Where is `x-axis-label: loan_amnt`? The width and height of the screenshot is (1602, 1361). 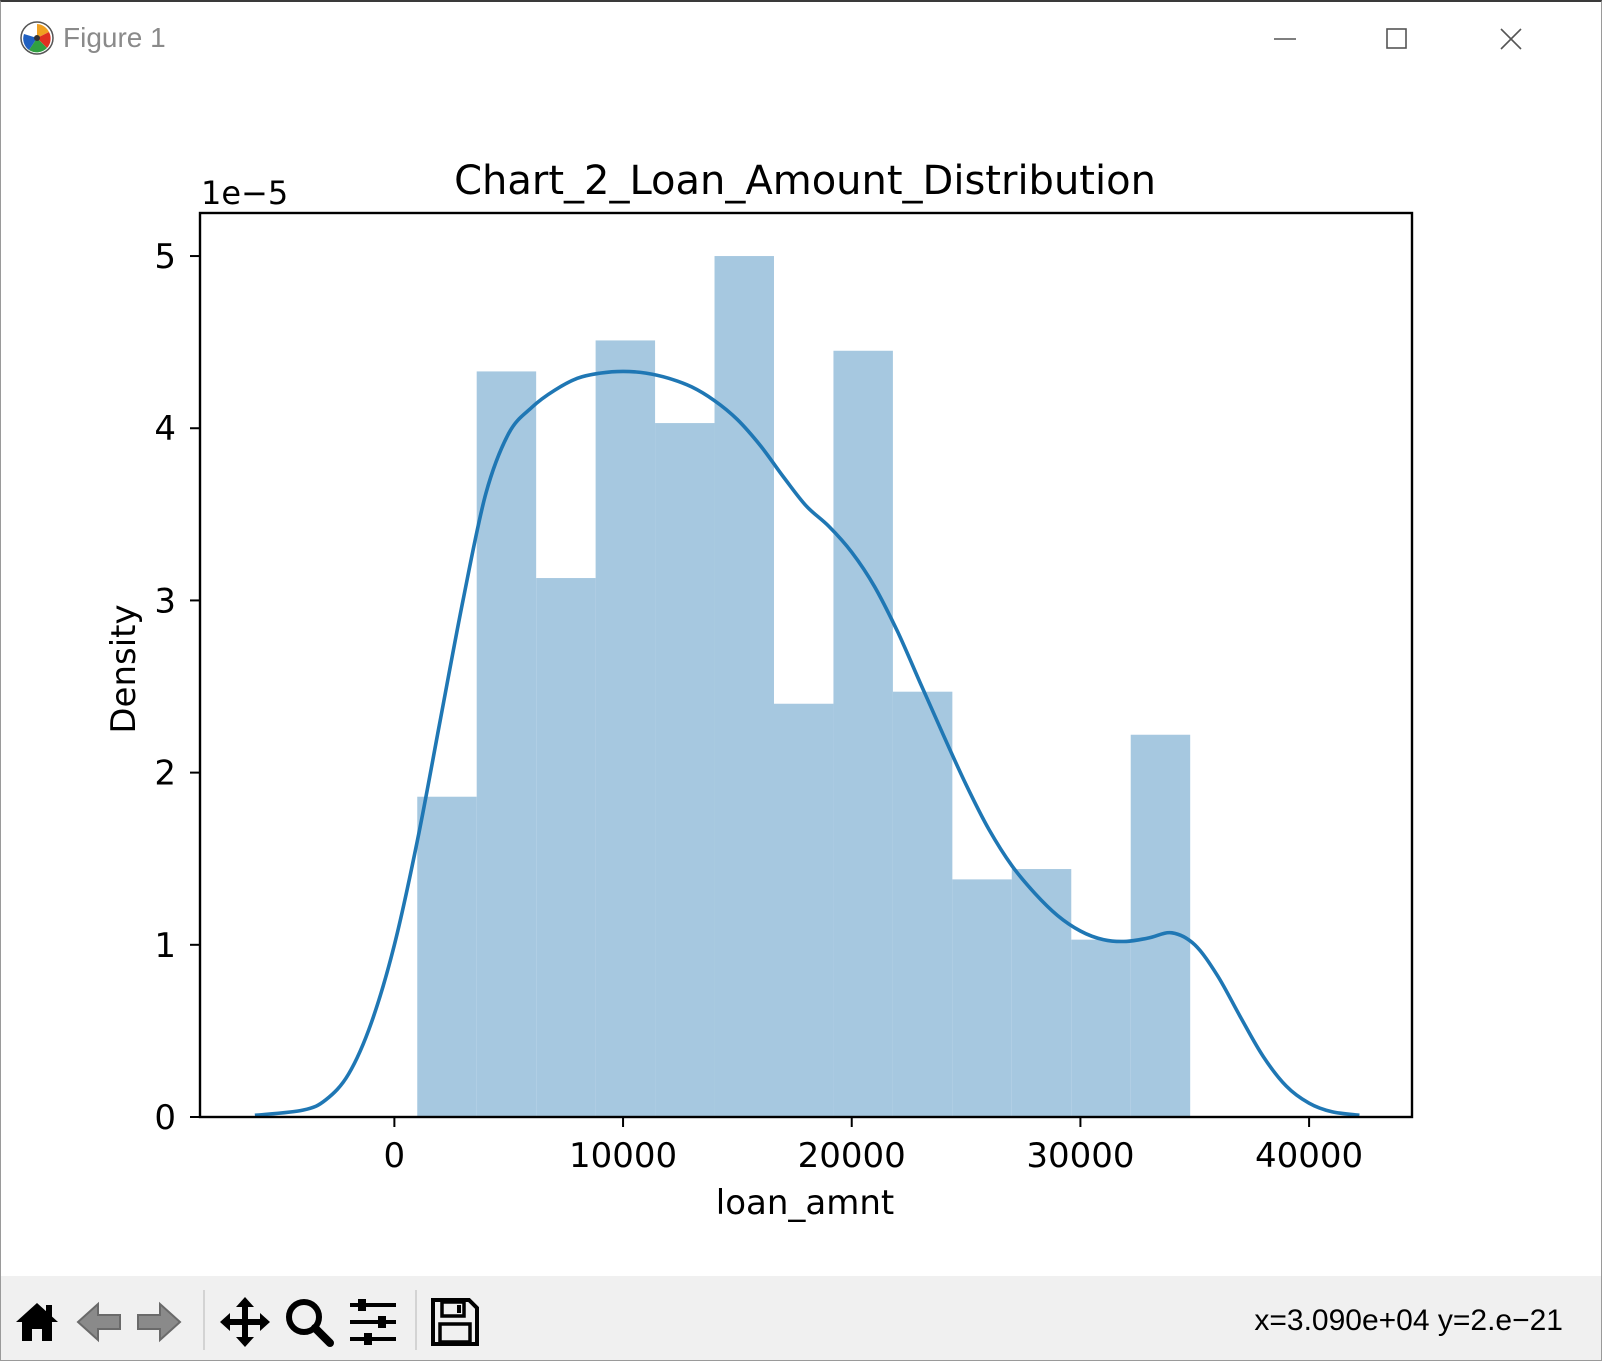 x-axis-label: loan_amnt is located at coordinates (805, 1203).